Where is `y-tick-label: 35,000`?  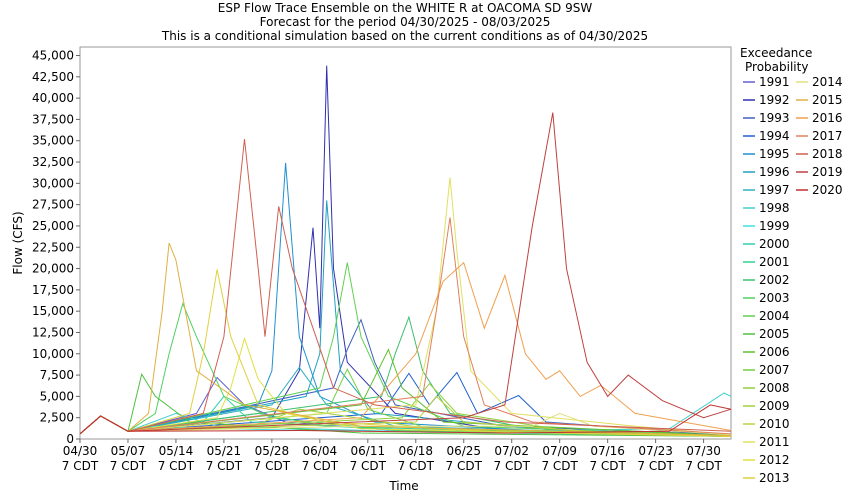 y-tick-label: 35,000 is located at coordinates (53, 141).